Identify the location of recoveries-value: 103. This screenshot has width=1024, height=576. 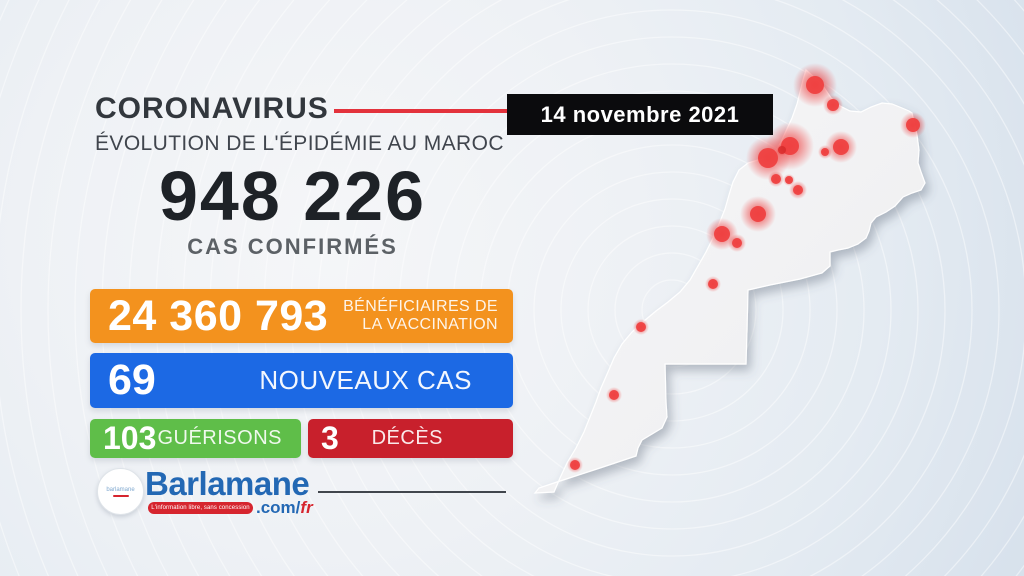
(130, 438).